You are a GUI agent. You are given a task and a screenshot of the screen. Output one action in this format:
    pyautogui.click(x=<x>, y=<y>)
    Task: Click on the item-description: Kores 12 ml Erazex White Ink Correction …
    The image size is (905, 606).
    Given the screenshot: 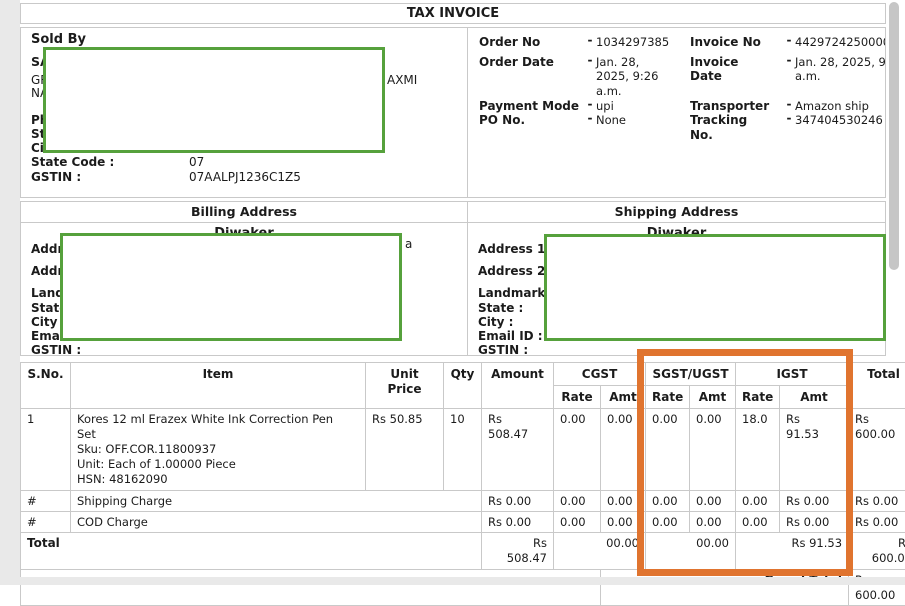 What is the action you would take?
    pyautogui.click(x=218, y=450)
    